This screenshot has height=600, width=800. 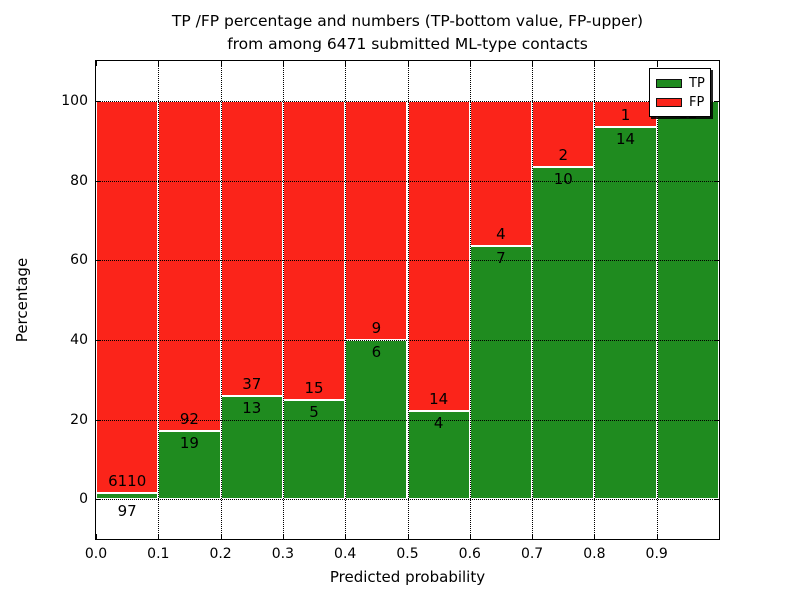 What do you see at coordinates (158, 554) in the screenshot?
I see `x-tick-label: 0.1` at bounding box center [158, 554].